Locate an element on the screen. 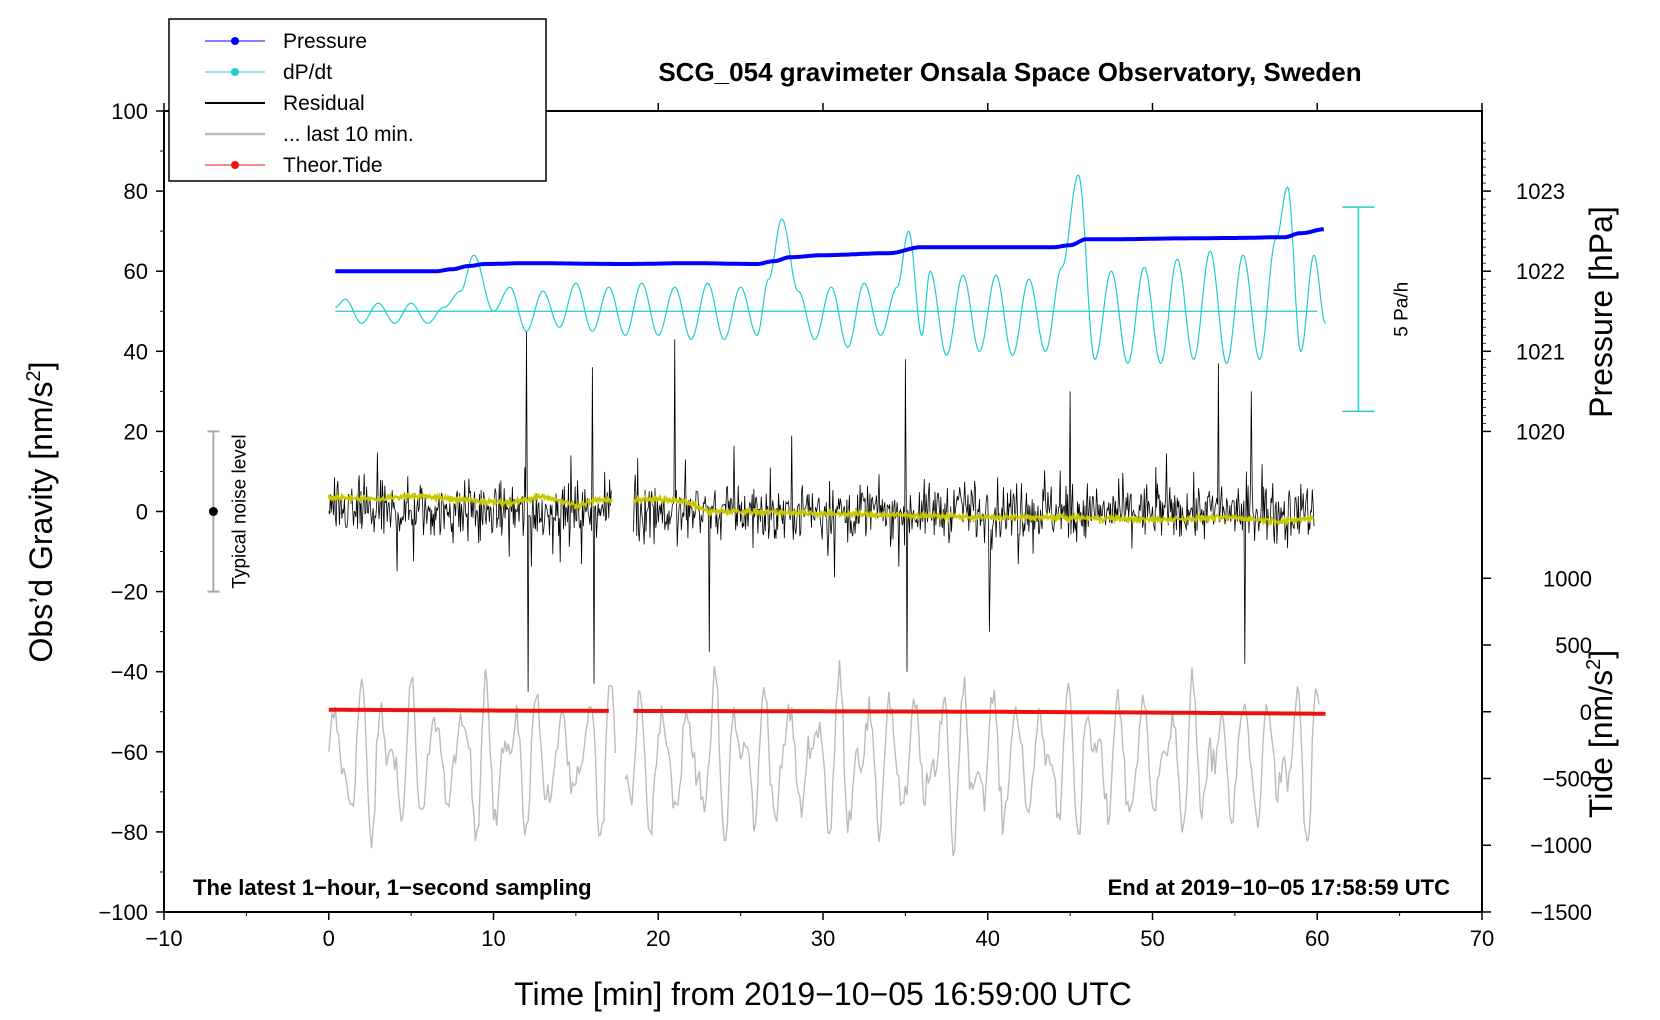 The width and height of the screenshot is (1660, 1020). y-tick-label: 60 is located at coordinates (136, 271).